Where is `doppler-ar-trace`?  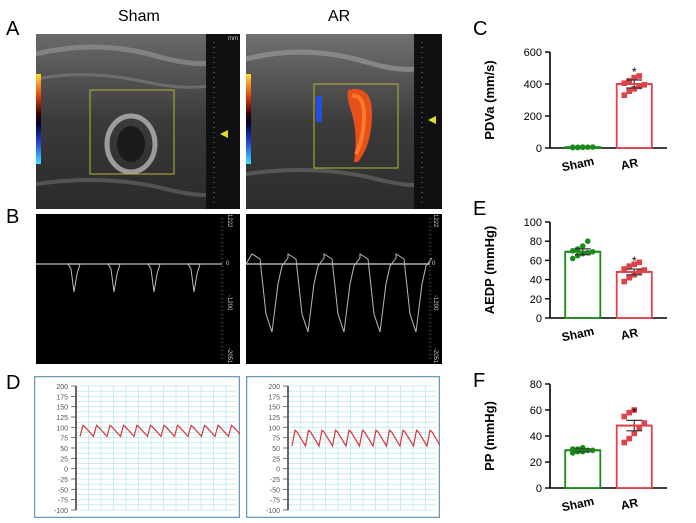
doppler-ar-trace is located at coordinates (344, 289).